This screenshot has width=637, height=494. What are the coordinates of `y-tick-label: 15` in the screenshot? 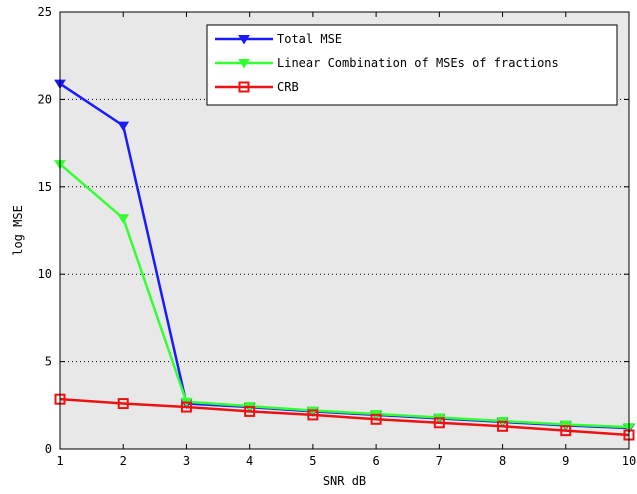 It's located at (45, 187).